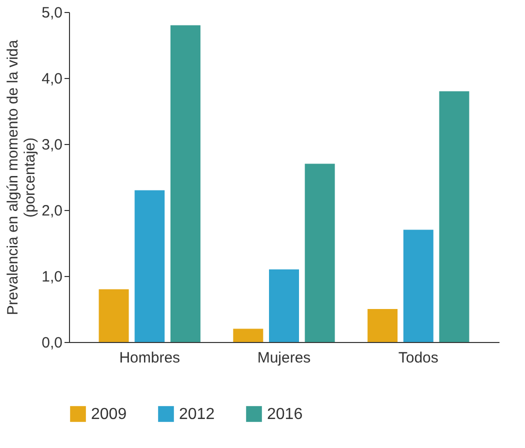 The height and width of the screenshot is (448, 525). Describe the element at coordinates (52, 277) in the screenshot. I see `y-tick-label: 1,0` at that location.